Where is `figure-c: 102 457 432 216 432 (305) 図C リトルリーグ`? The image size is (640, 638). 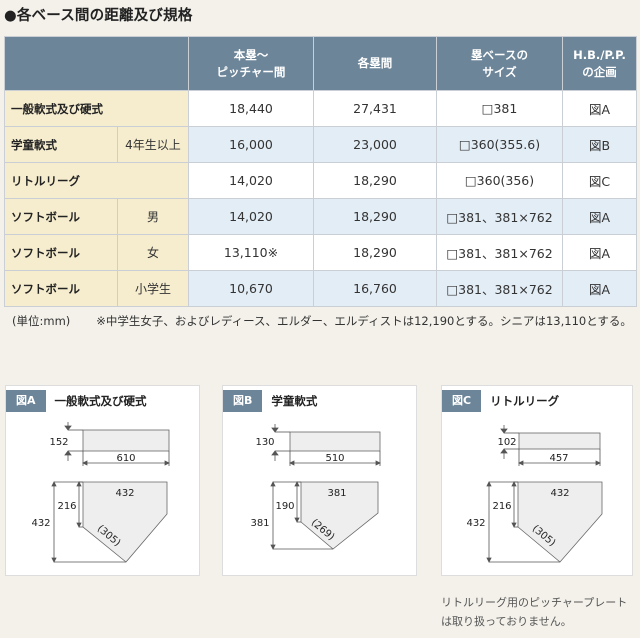 figure-c: 102 457 432 216 432 (305) 図C リトルリーグ is located at coordinates (537, 480).